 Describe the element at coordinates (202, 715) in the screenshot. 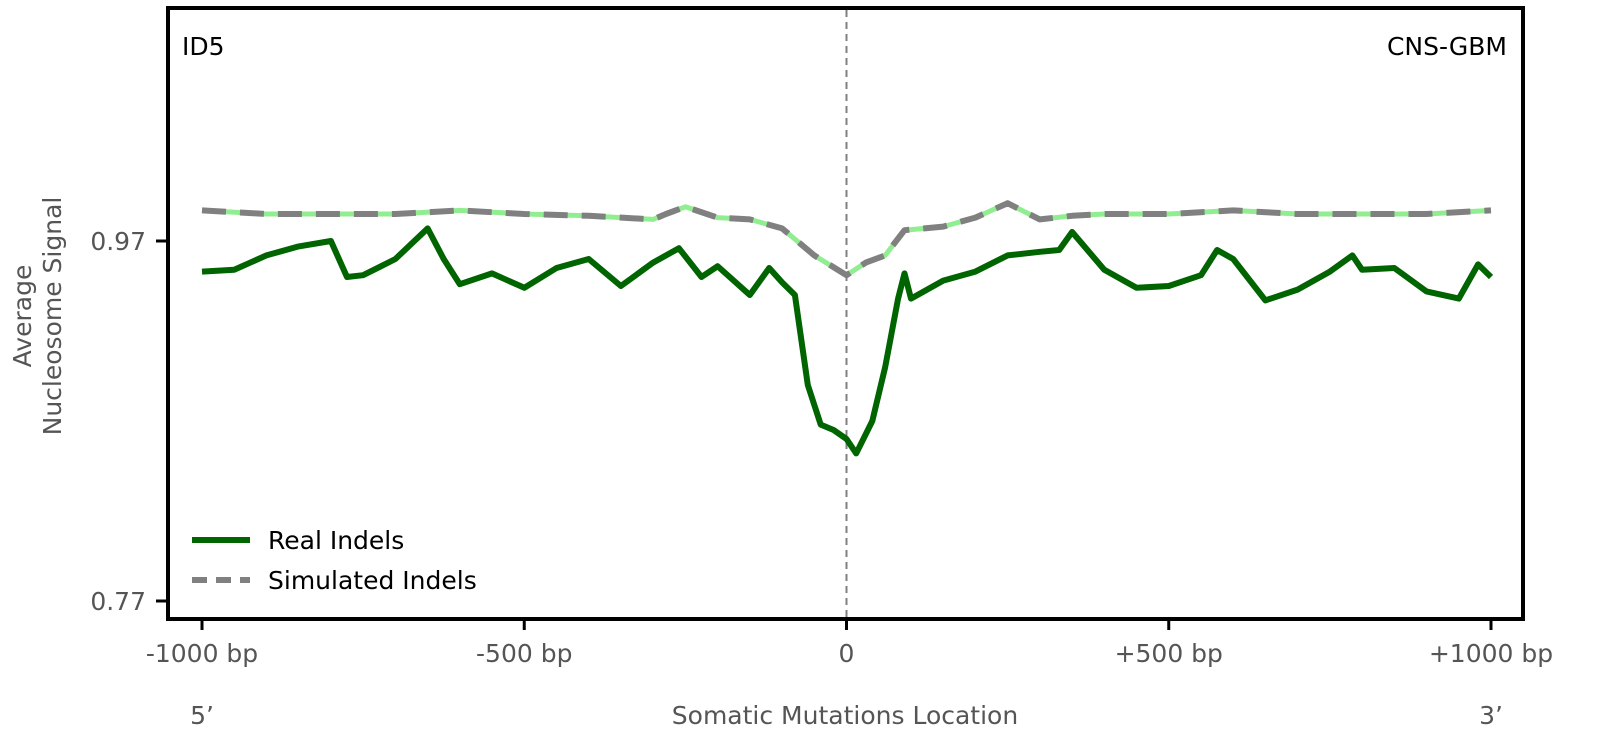

I see `x-end-left-label: 5’` at that location.